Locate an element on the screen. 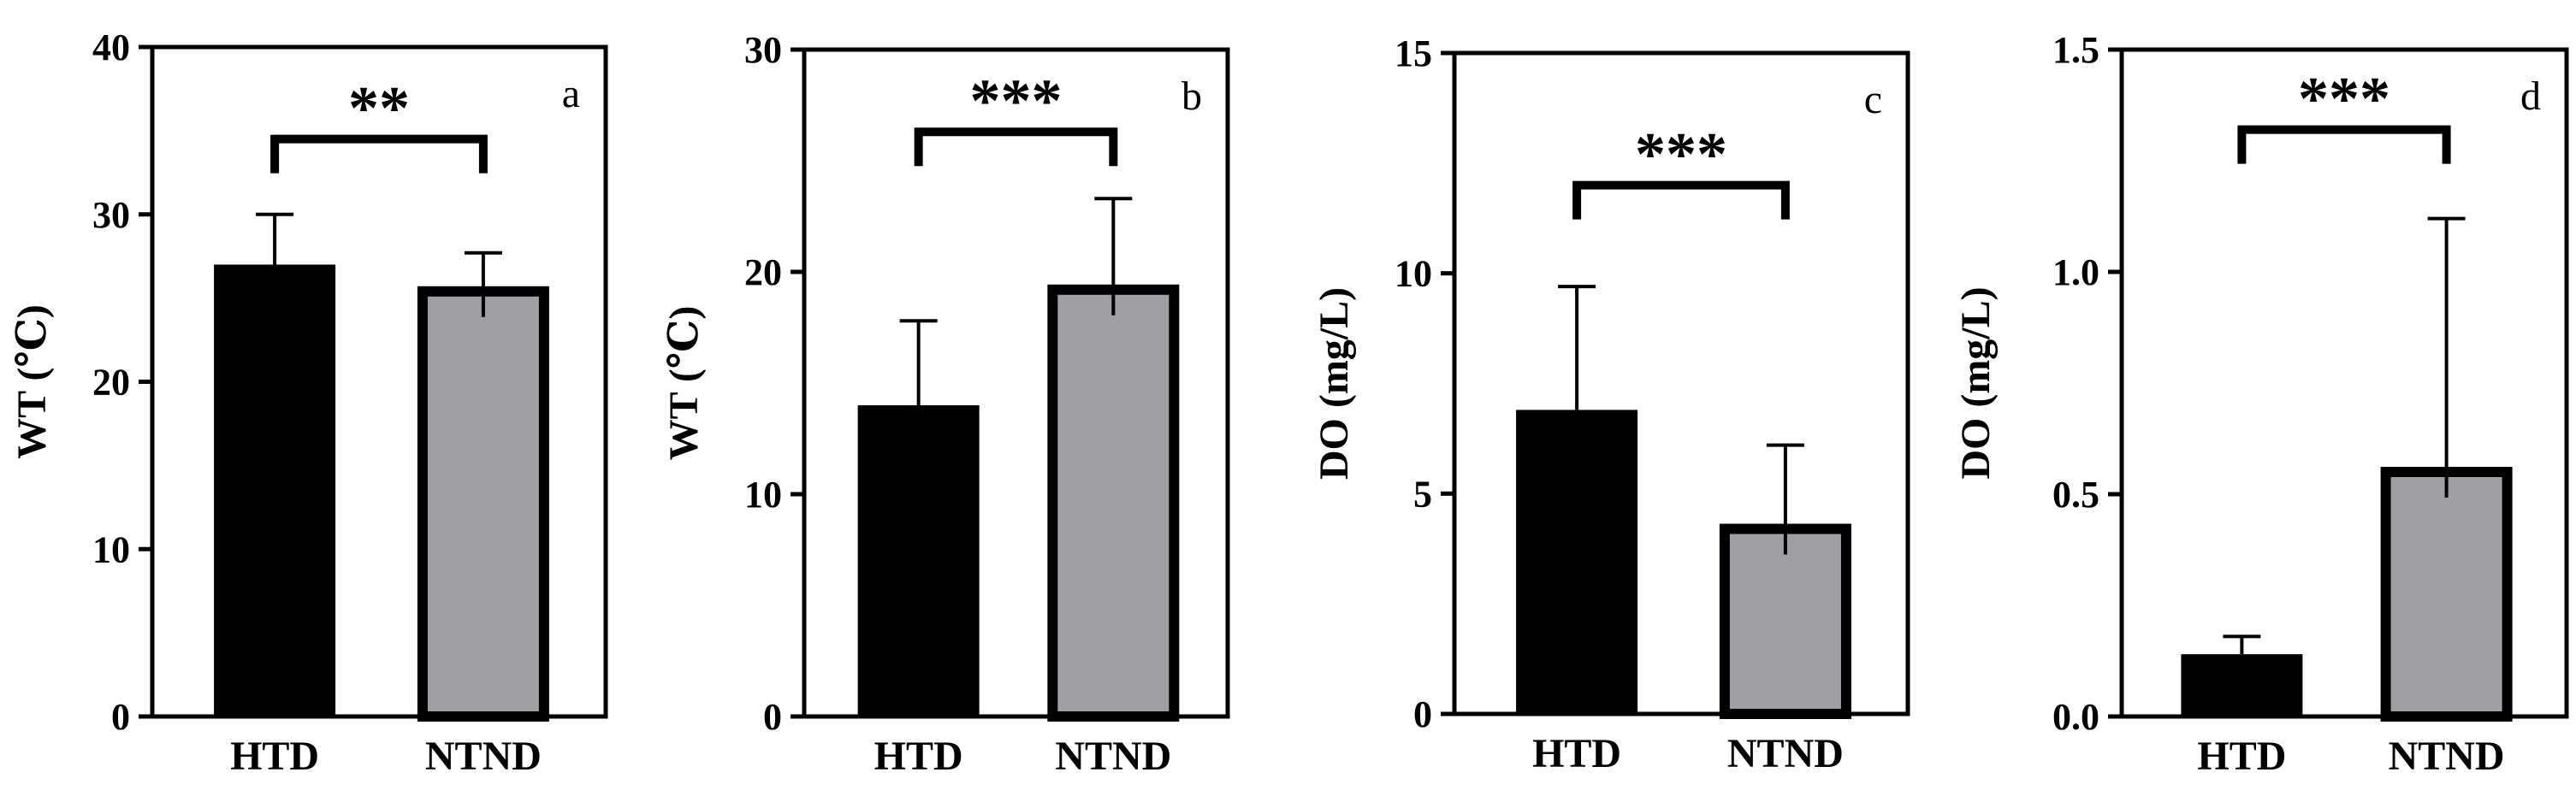  panel-letter: c is located at coordinates (1873, 100).